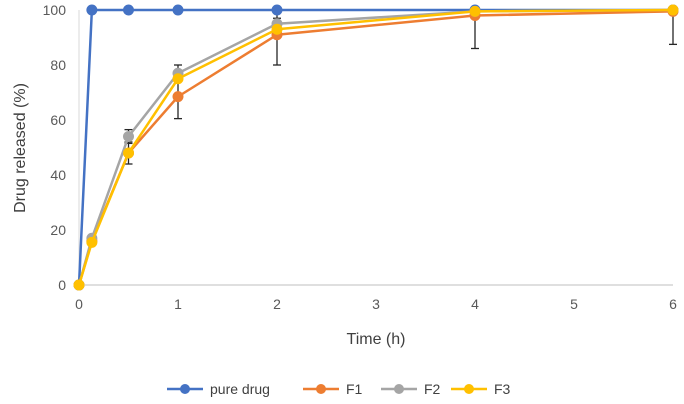 The height and width of the screenshot is (404, 684). I want to click on y-tick-label: 100, so click(55, 10).